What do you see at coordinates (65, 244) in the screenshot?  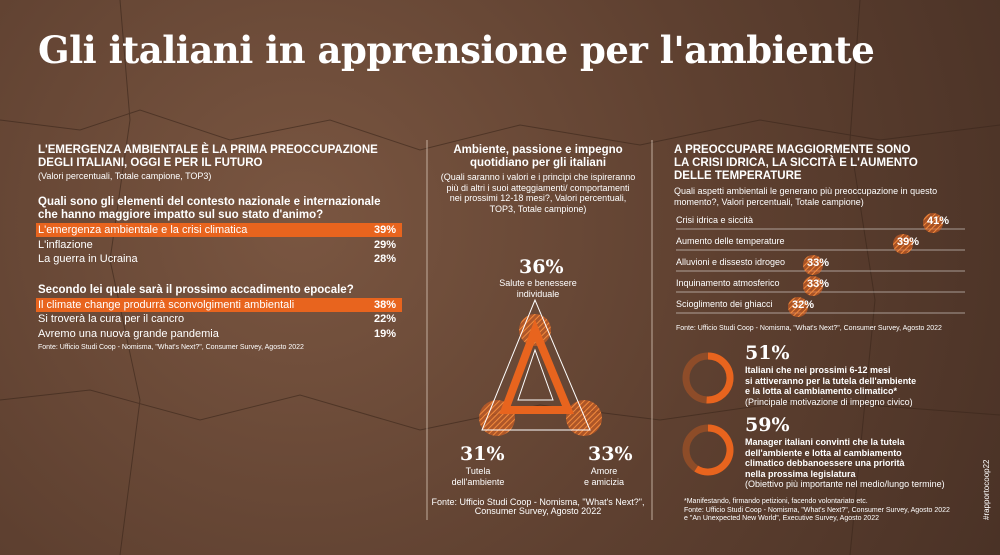 I see `row-label: L'inflazione` at bounding box center [65, 244].